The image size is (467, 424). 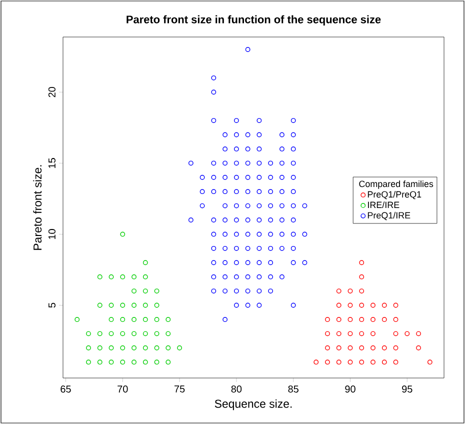 What do you see at coordinates (389, 216) in the screenshot?
I see `legend-label: PreQ1/IRE` at bounding box center [389, 216].